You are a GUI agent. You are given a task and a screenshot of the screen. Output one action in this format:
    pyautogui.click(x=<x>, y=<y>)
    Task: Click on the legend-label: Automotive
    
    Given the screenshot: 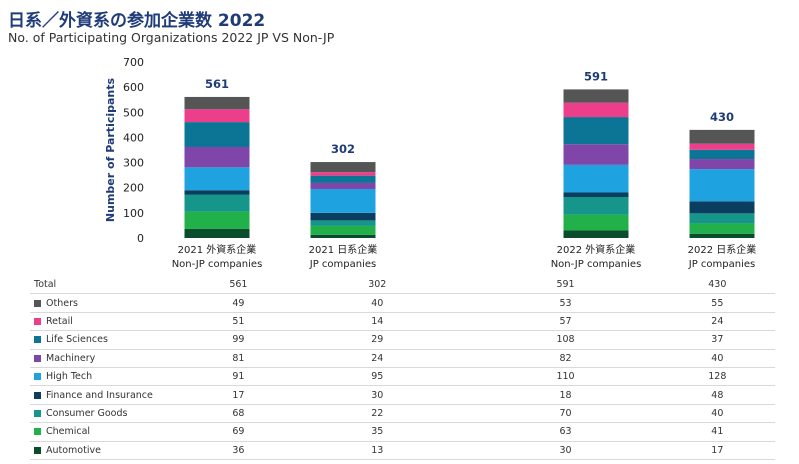 What is the action you would take?
    pyautogui.click(x=73, y=450)
    